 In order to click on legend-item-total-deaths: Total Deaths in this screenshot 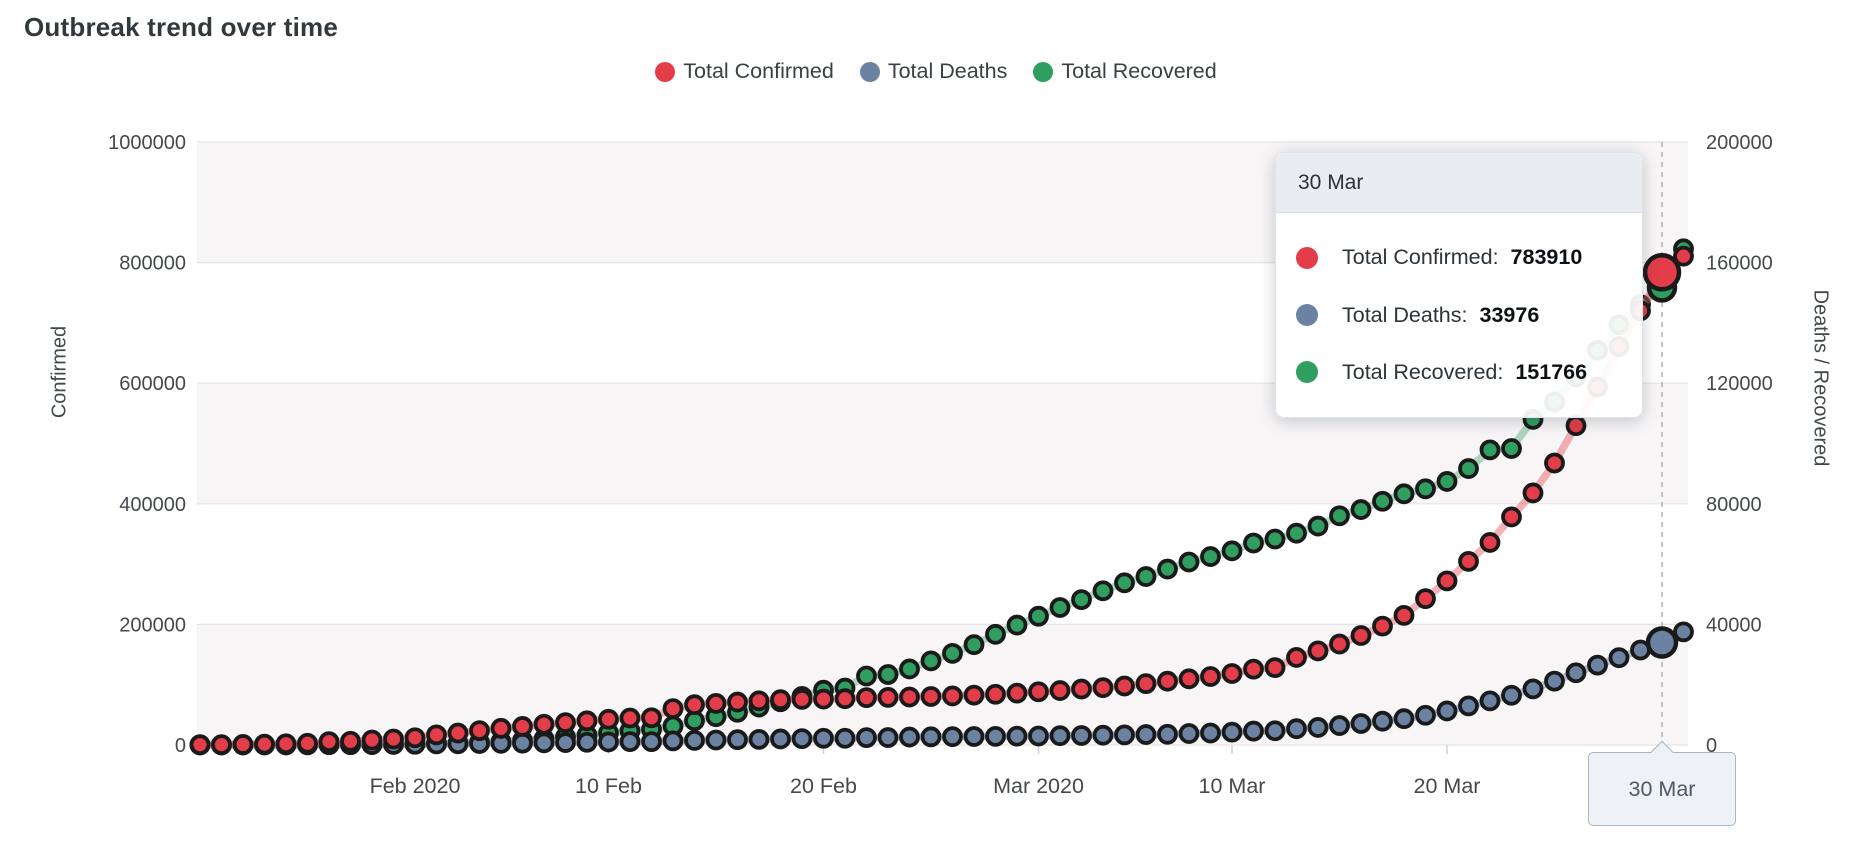, I will do `click(933, 71)`.